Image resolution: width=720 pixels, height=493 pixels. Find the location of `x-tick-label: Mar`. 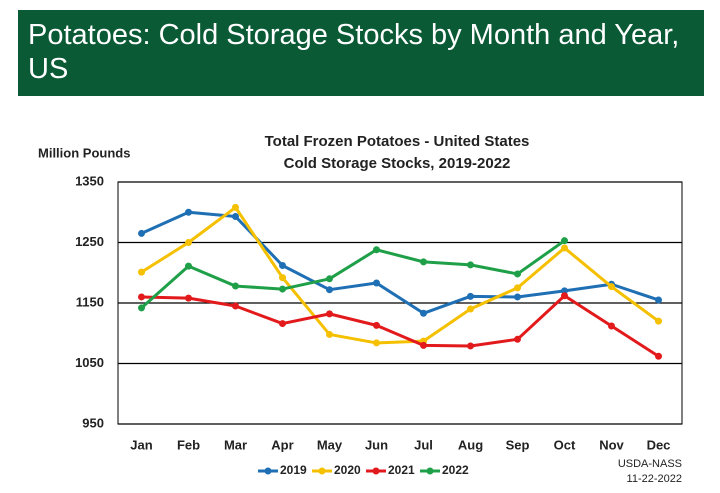

x-tick-label: Mar is located at coordinates (235, 444).